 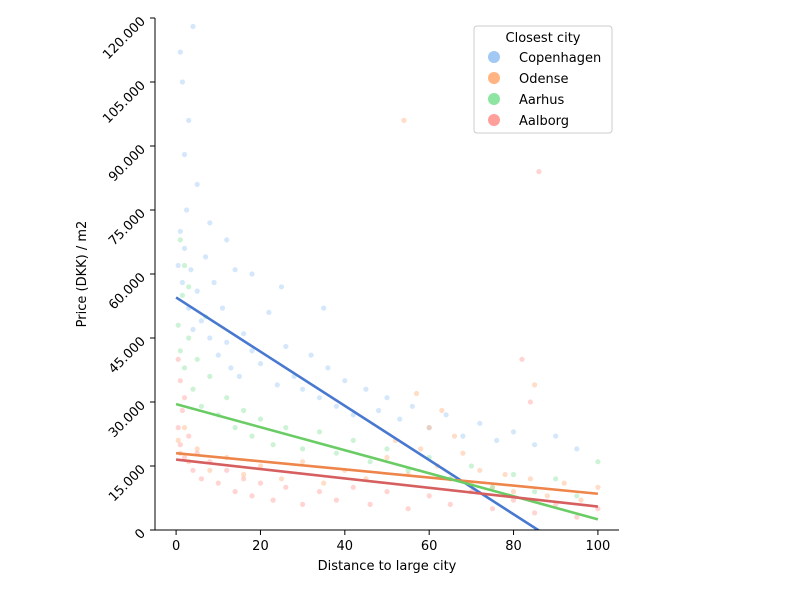 I want to click on regression-line-aalborg, so click(x=387, y=483).